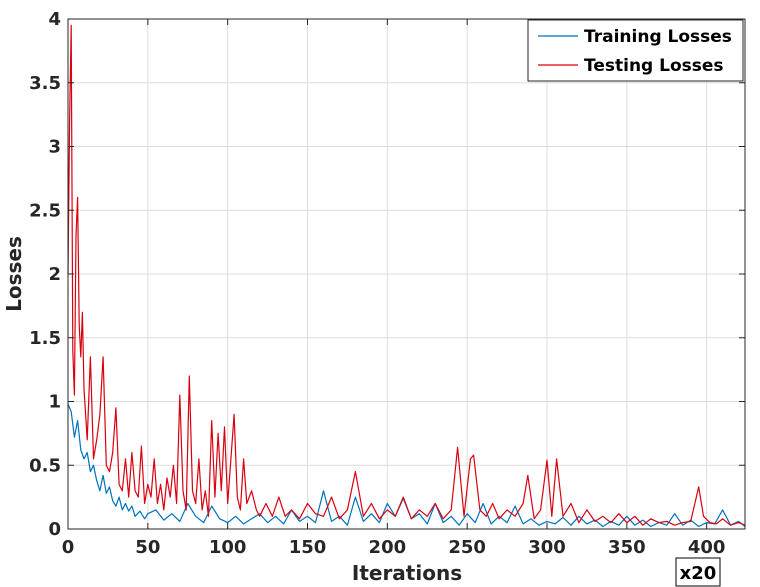  What do you see at coordinates (45, 83) in the screenshot?
I see `y-tick-label: 3.5` at bounding box center [45, 83].